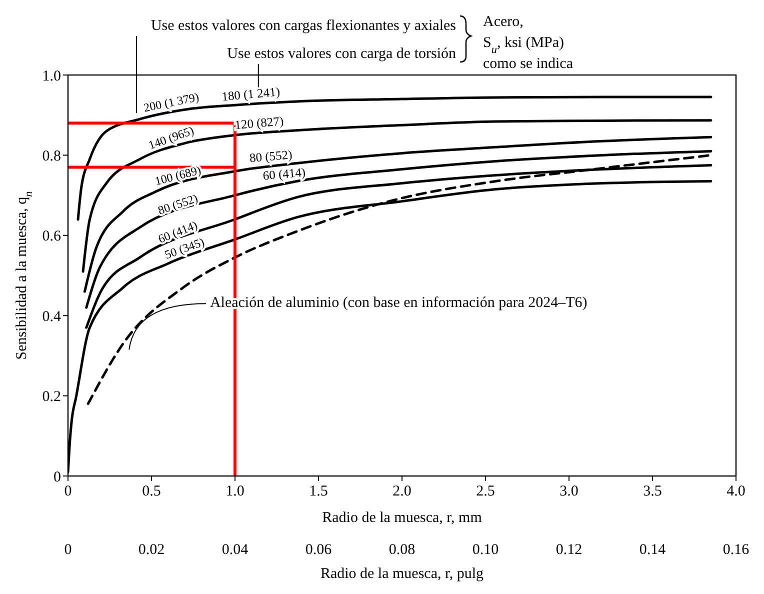 This screenshot has height=594, width=764. Describe the element at coordinates (151, 550) in the screenshot. I see `x2-tick-label: 0.02` at that location.